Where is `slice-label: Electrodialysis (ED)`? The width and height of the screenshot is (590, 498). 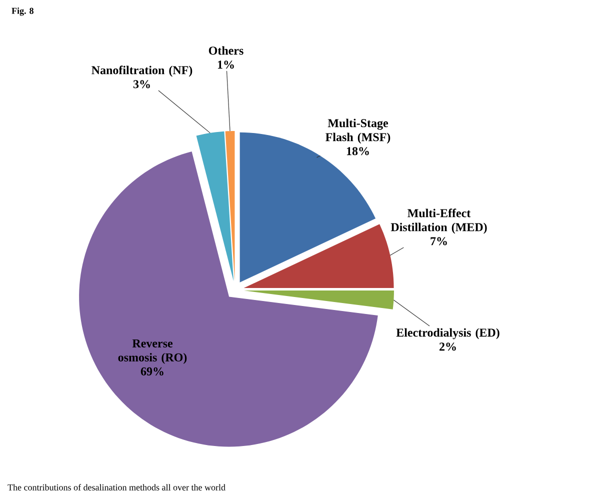
slice-label: Electrodialysis (ED) is located at coordinates (448, 334).